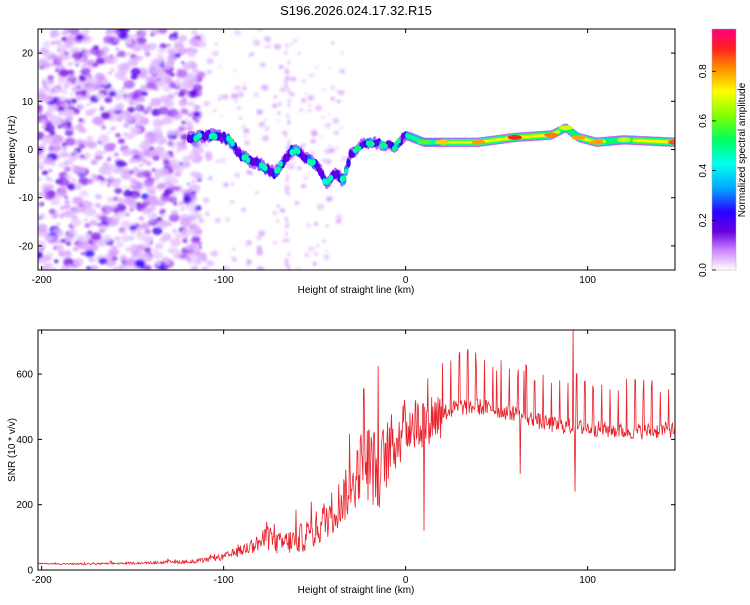  Describe the element at coordinates (224, 580) in the screenshot. I see `snr-xtick-label: -100` at that location.